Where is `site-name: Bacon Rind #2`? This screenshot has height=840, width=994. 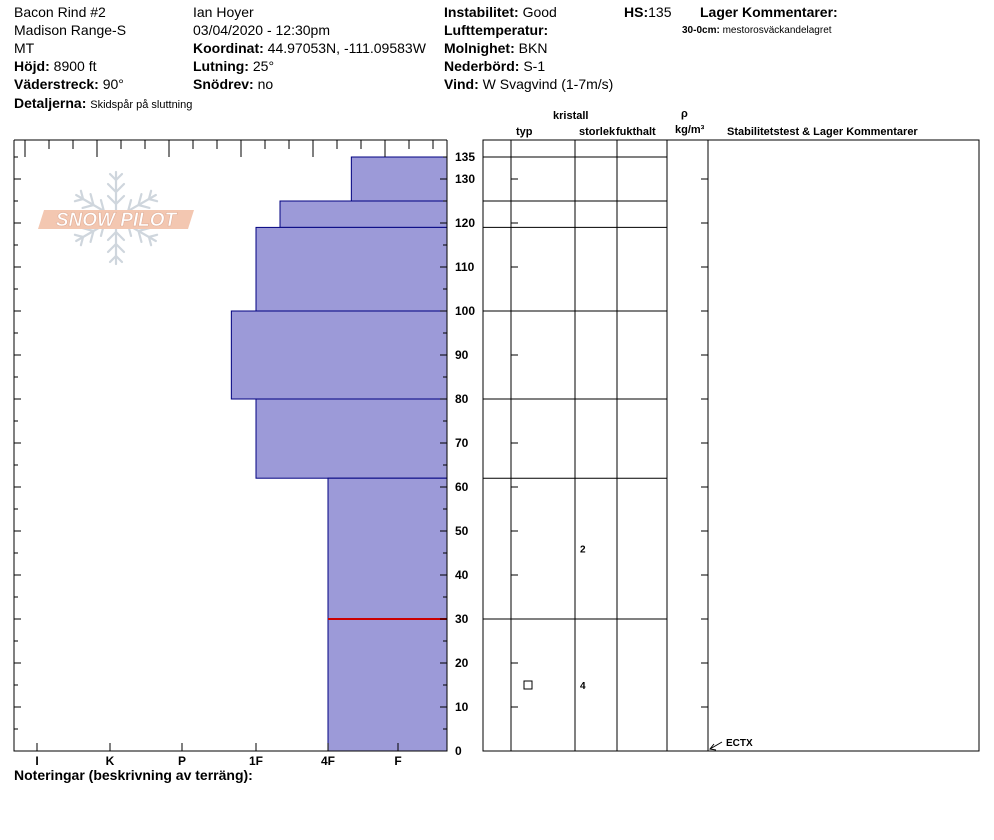
site-name: Bacon Rind #2 is located at coordinates (60, 12).